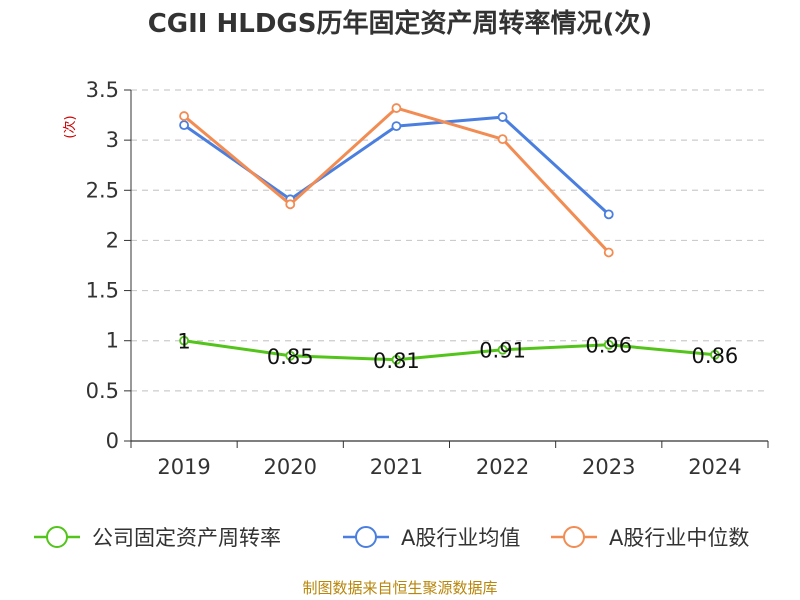 The image size is (800, 600). I want to click on chart-title: CGII HLDGS历年固定资产周转率情况(次), so click(400, 23).